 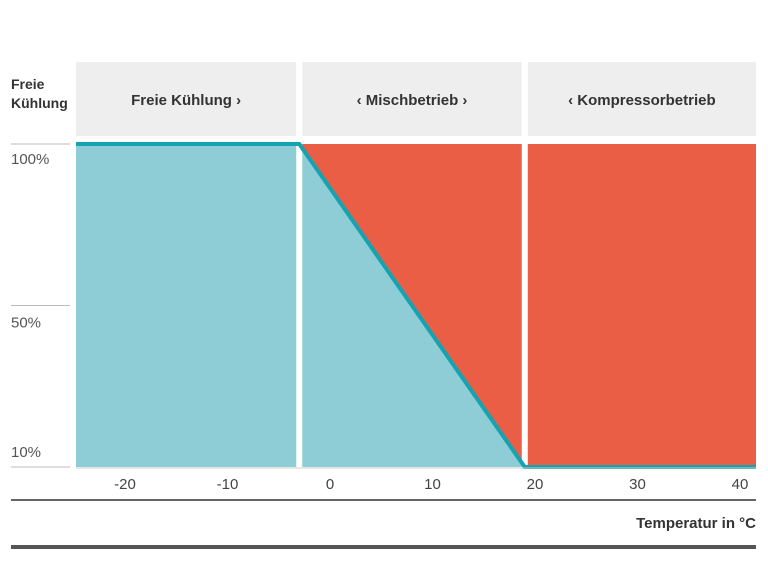 I want to click on region-header-label: ‹ Kompressorbetrieb, so click(x=642, y=100).